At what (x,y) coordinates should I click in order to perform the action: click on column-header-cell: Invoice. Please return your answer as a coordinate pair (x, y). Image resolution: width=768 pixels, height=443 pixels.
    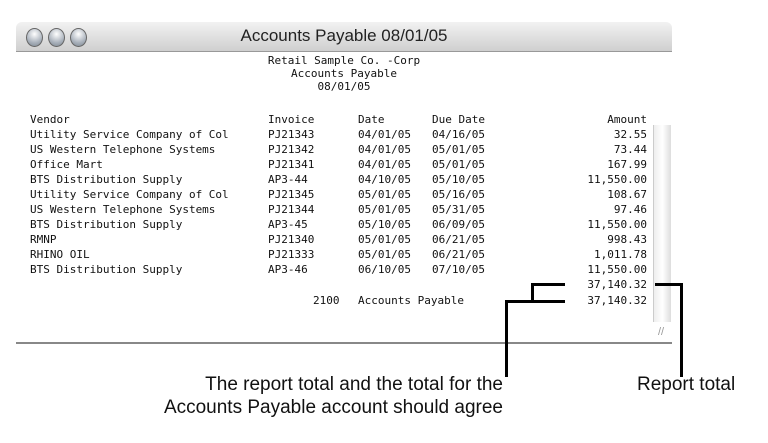
    Looking at the image, I should click on (291, 119).